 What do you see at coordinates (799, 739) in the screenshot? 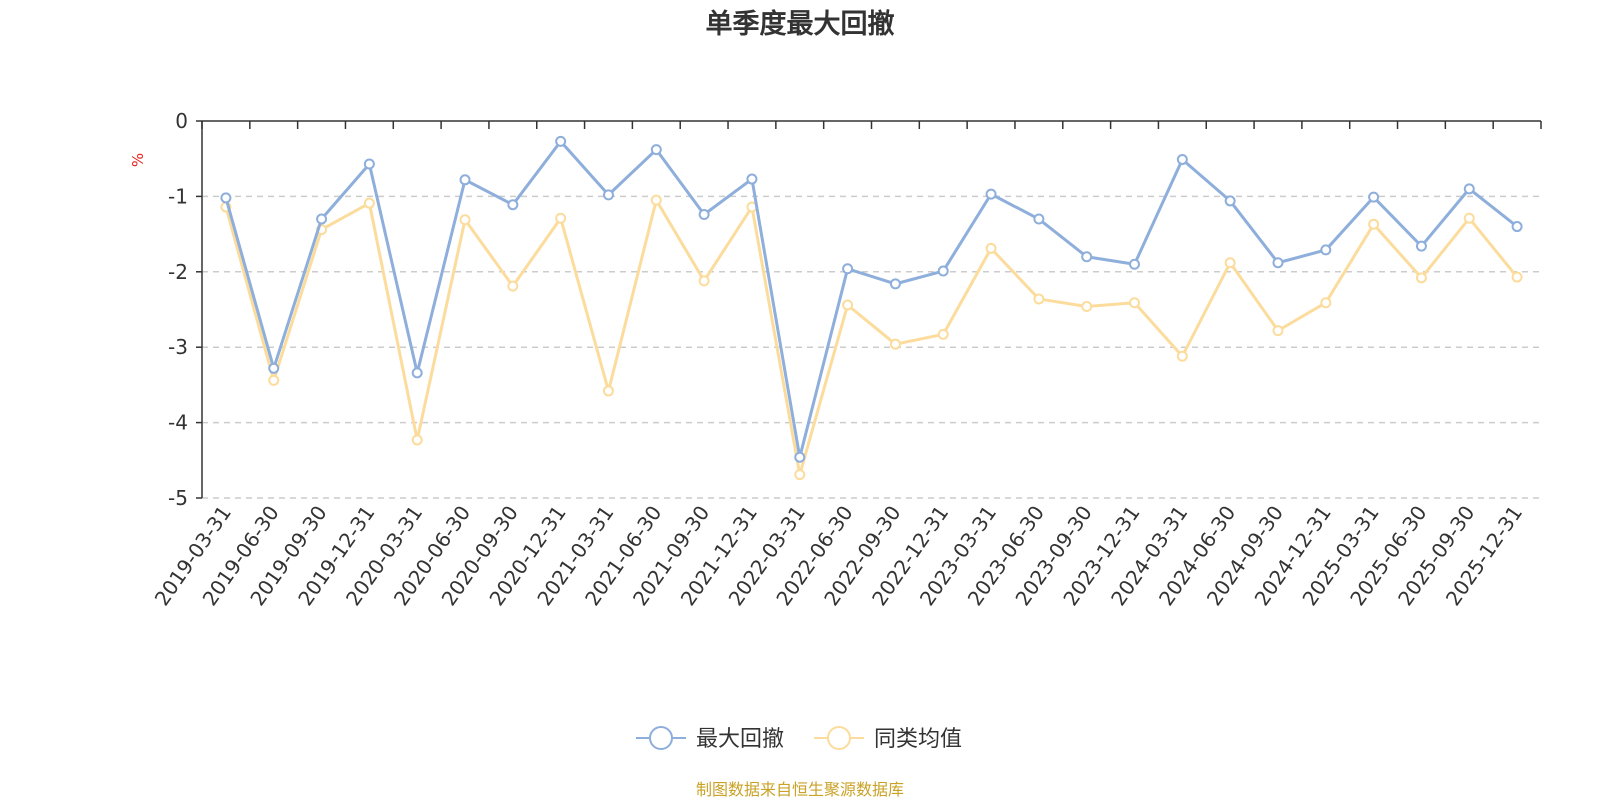
I see `legend: 最大回撤 同类均值` at bounding box center [799, 739].